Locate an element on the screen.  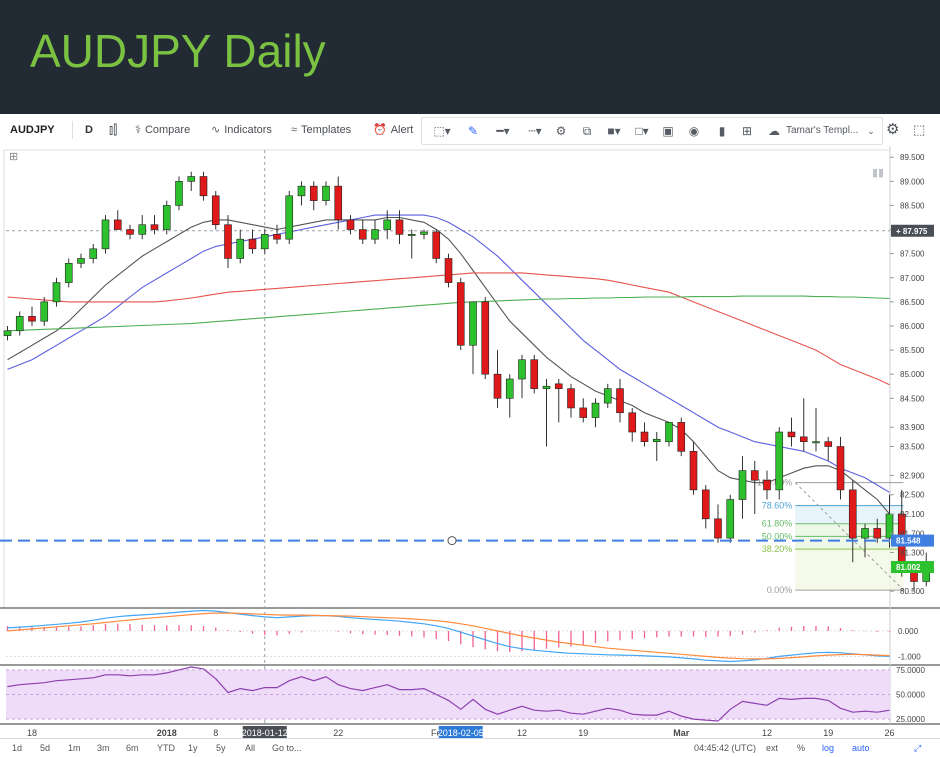
log-toggle: log is located at coordinates (828, 748).